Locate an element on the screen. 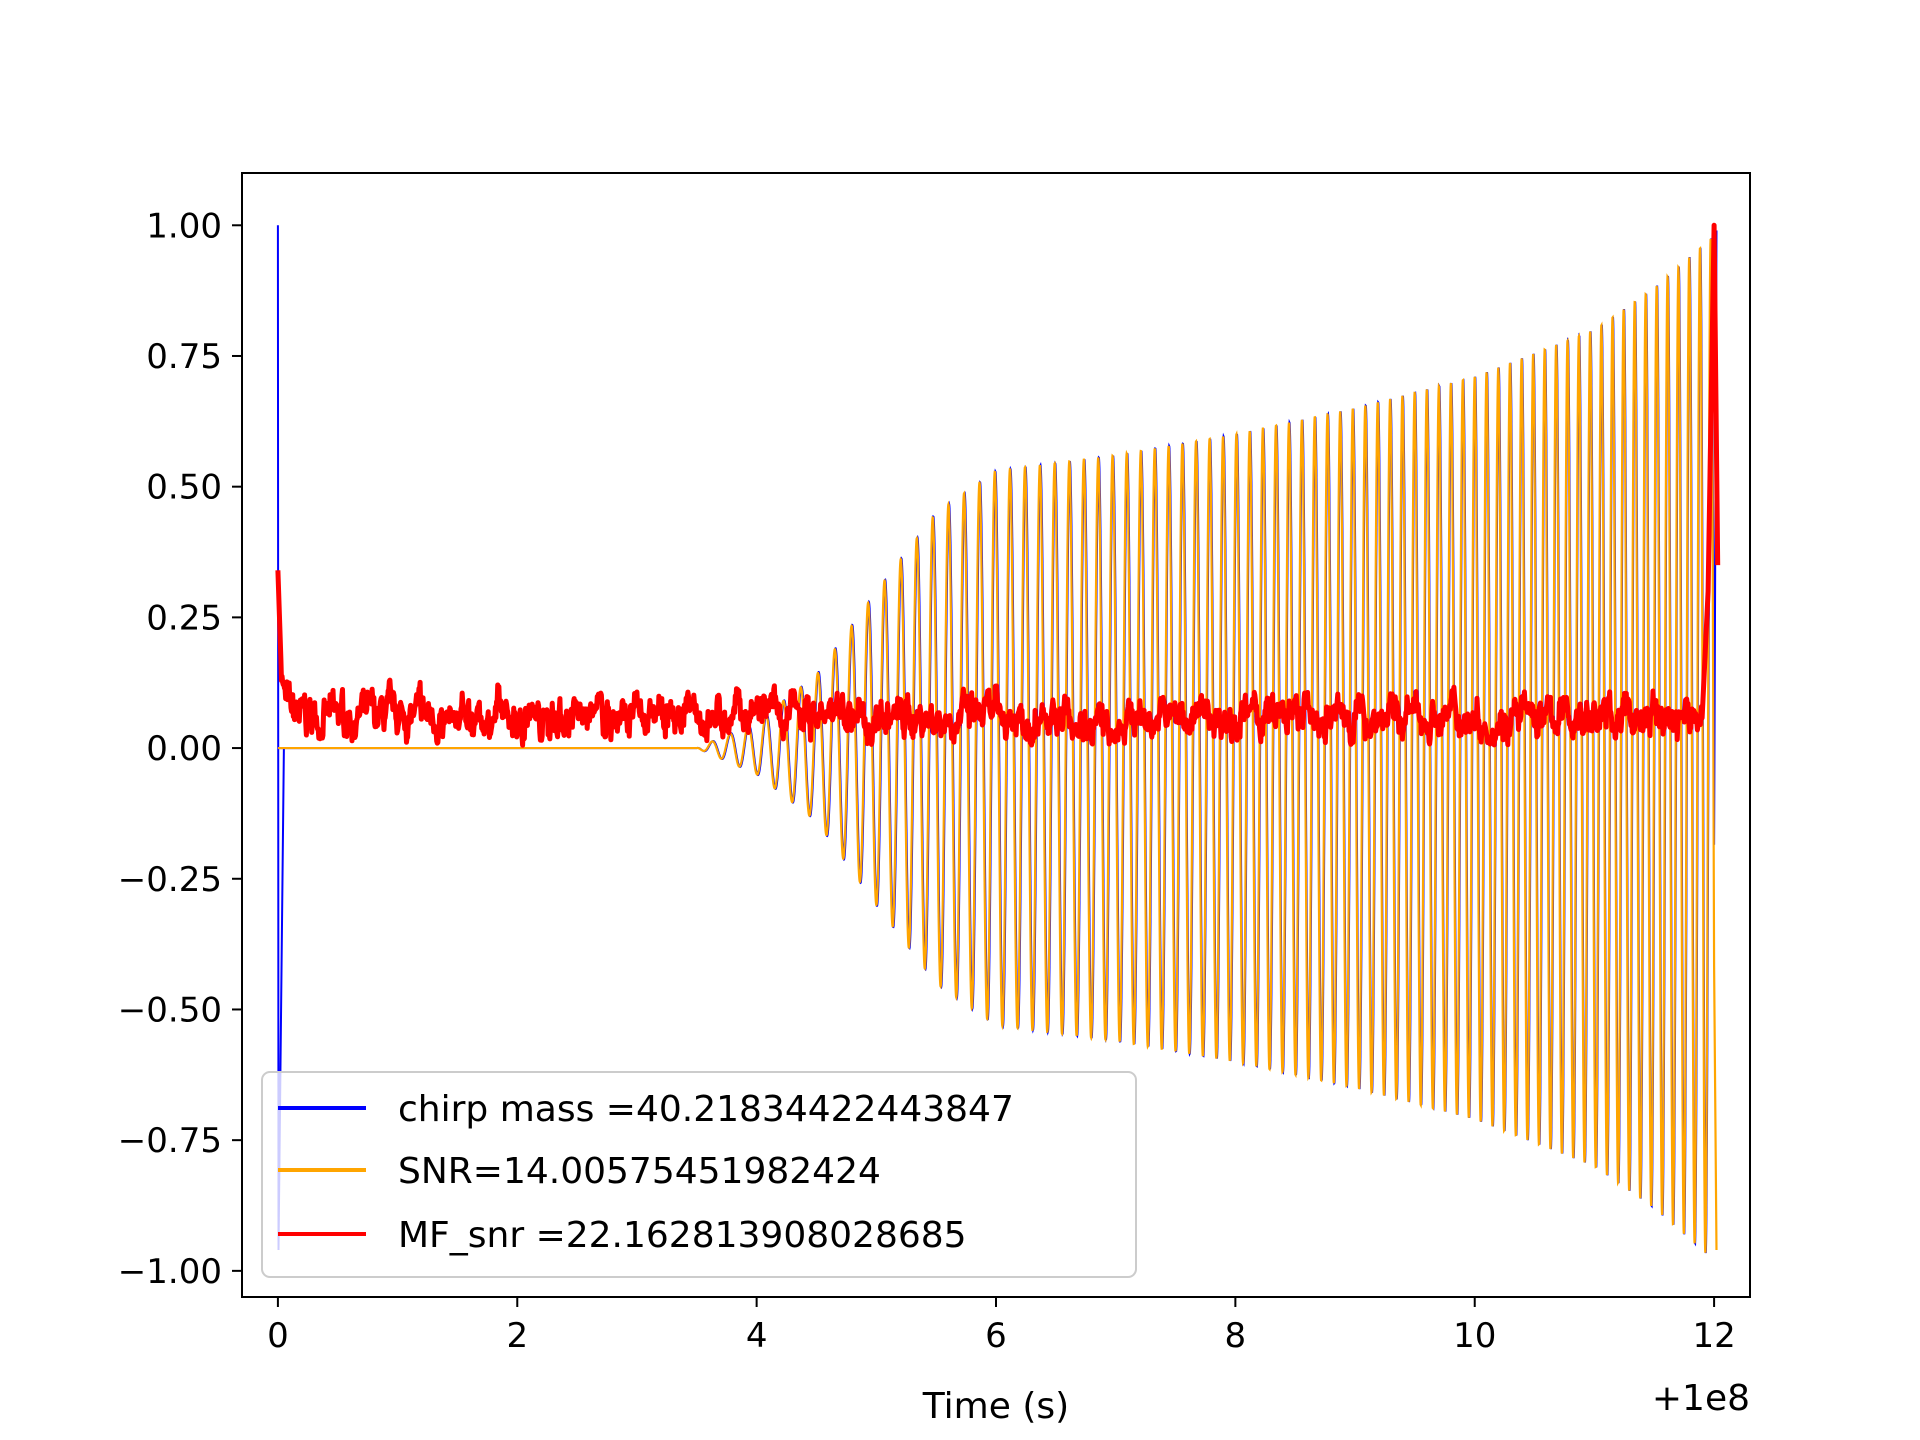 Image resolution: width=1920 pixels, height=1440 pixels. y-tick-label: 0.50 is located at coordinates (184, 488).